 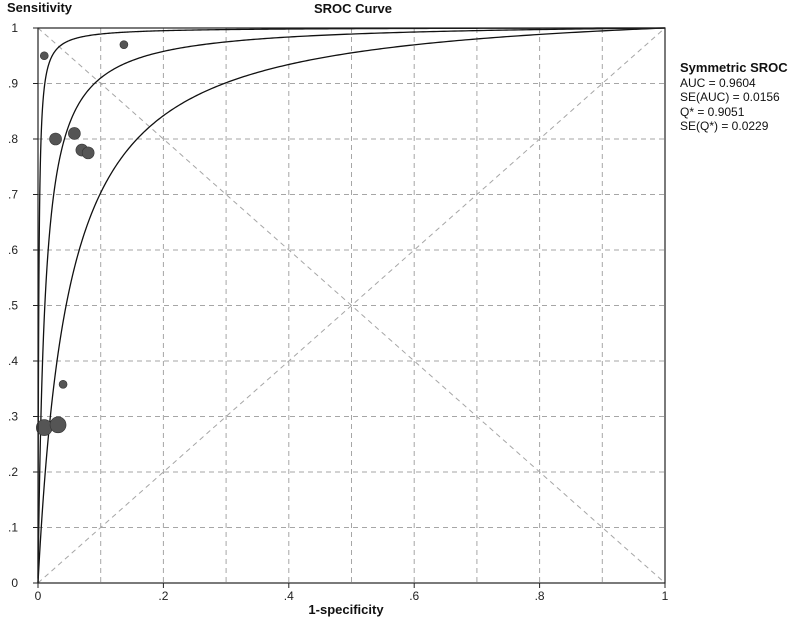 I want to click on y-tick-label: .7, so click(x=13, y=195).